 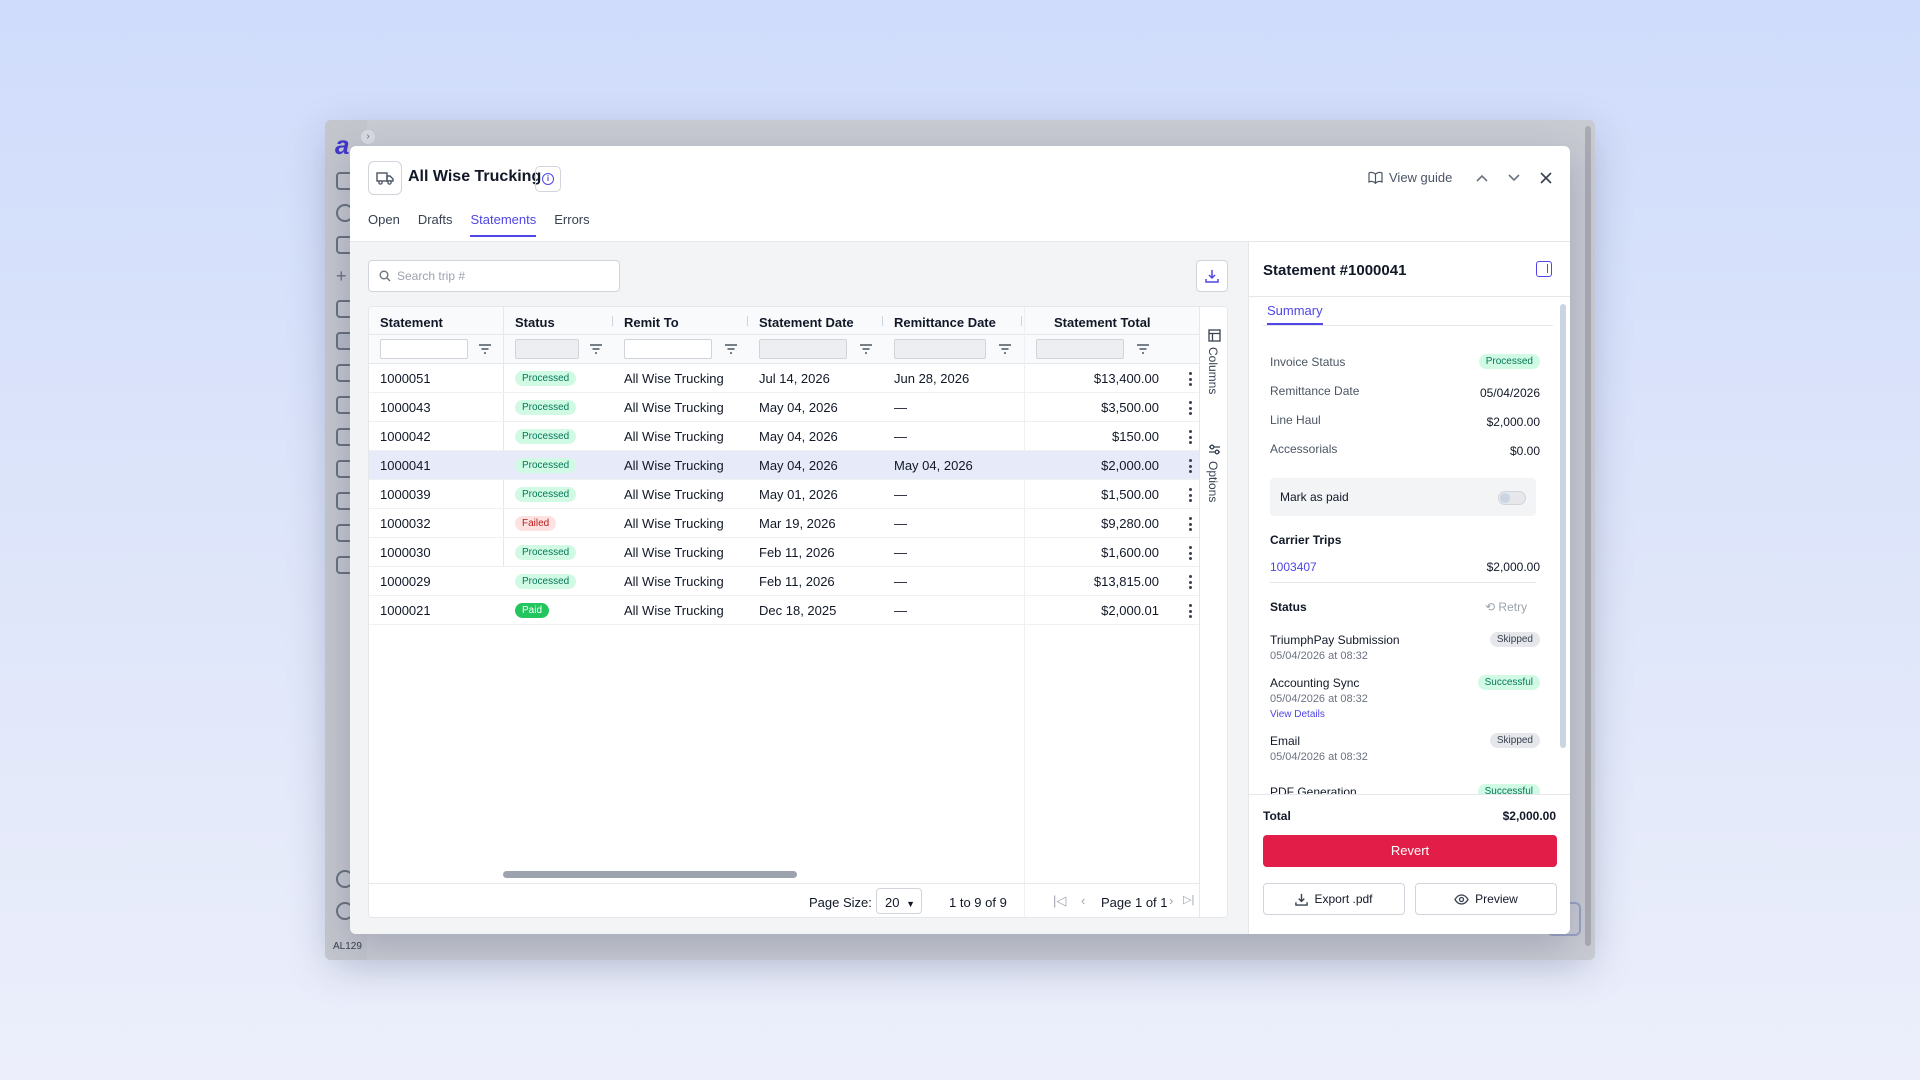 I want to click on revert-button: Revert, so click(x=1410, y=851).